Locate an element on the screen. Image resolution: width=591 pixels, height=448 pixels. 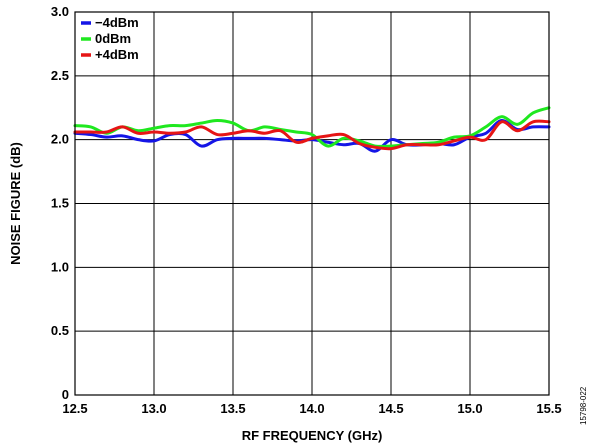
y-tick-label: 1.5 is located at coordinates (60, 203).